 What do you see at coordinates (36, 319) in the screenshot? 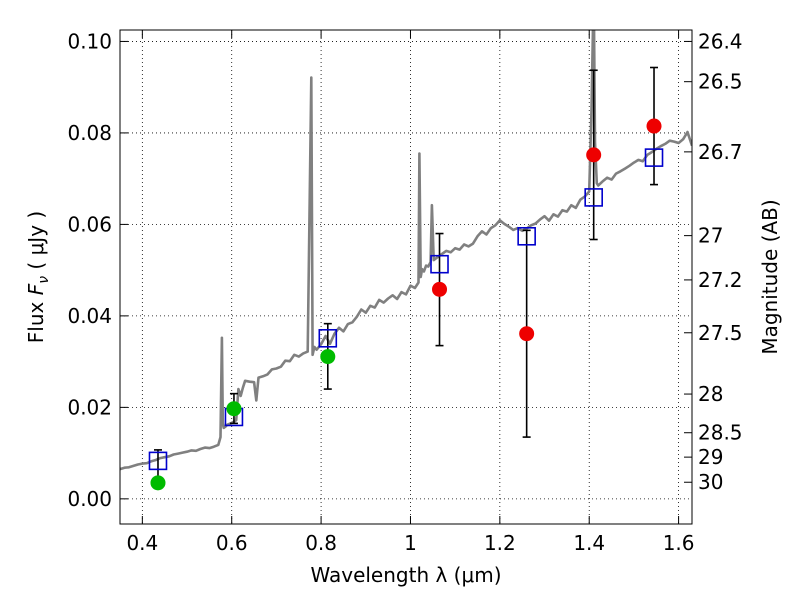
I see `y-label-prefix: Flux` at bounding box center [36, 319].